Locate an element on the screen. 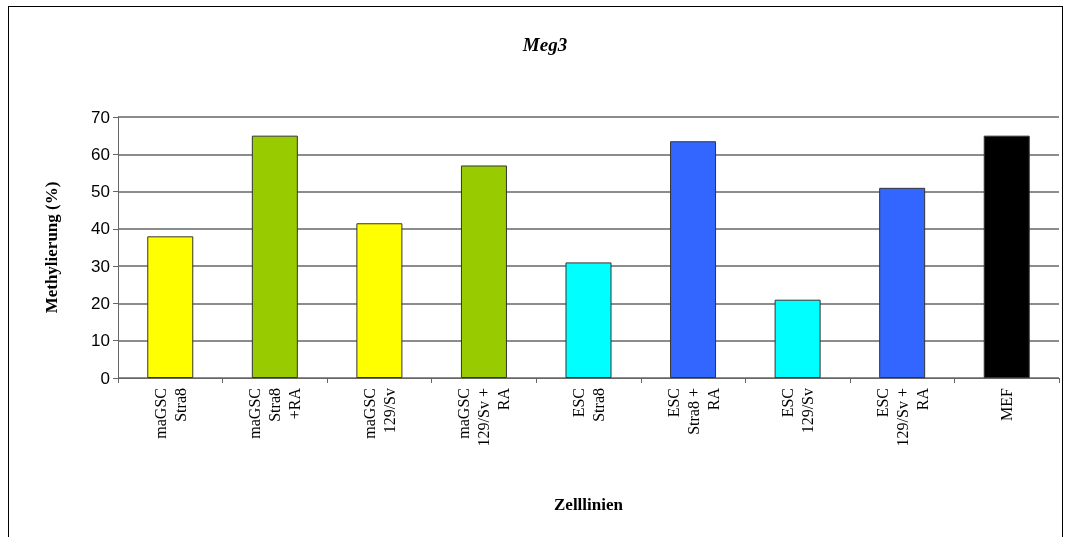  x-tick-label: ESC Stra8 is located at coordinates (588, 405).